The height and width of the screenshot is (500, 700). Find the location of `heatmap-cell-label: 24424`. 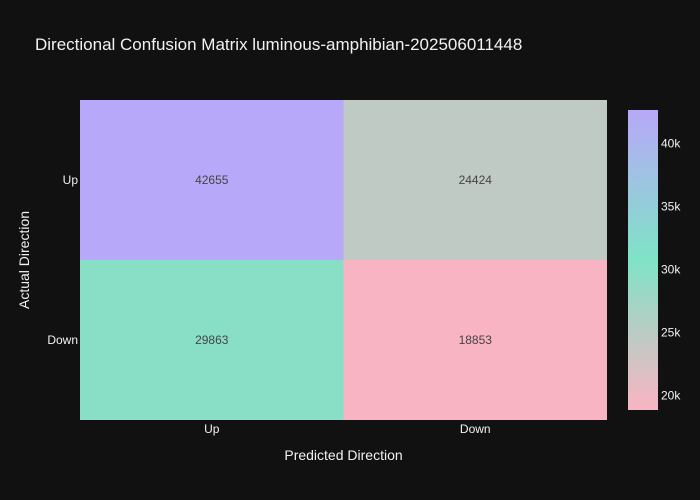

heatmap-cell-label: 24424 is located at coordinates (476, 180).